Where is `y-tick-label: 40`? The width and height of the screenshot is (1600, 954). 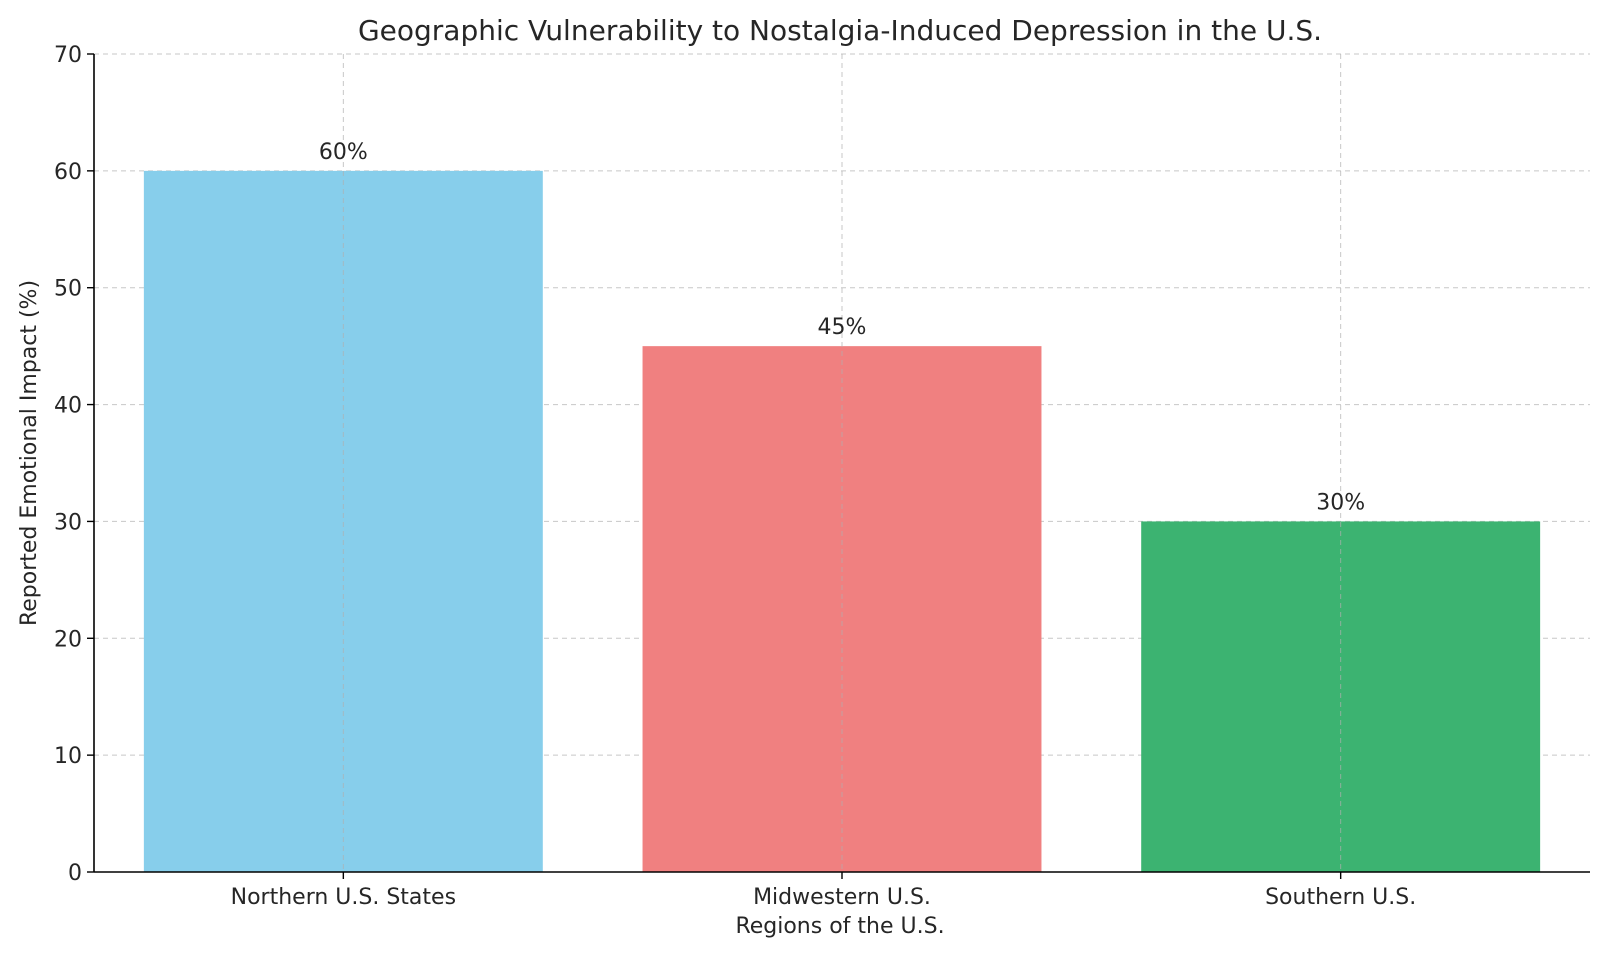 y-tick-label: 40 is located at coordinates (68, 406).